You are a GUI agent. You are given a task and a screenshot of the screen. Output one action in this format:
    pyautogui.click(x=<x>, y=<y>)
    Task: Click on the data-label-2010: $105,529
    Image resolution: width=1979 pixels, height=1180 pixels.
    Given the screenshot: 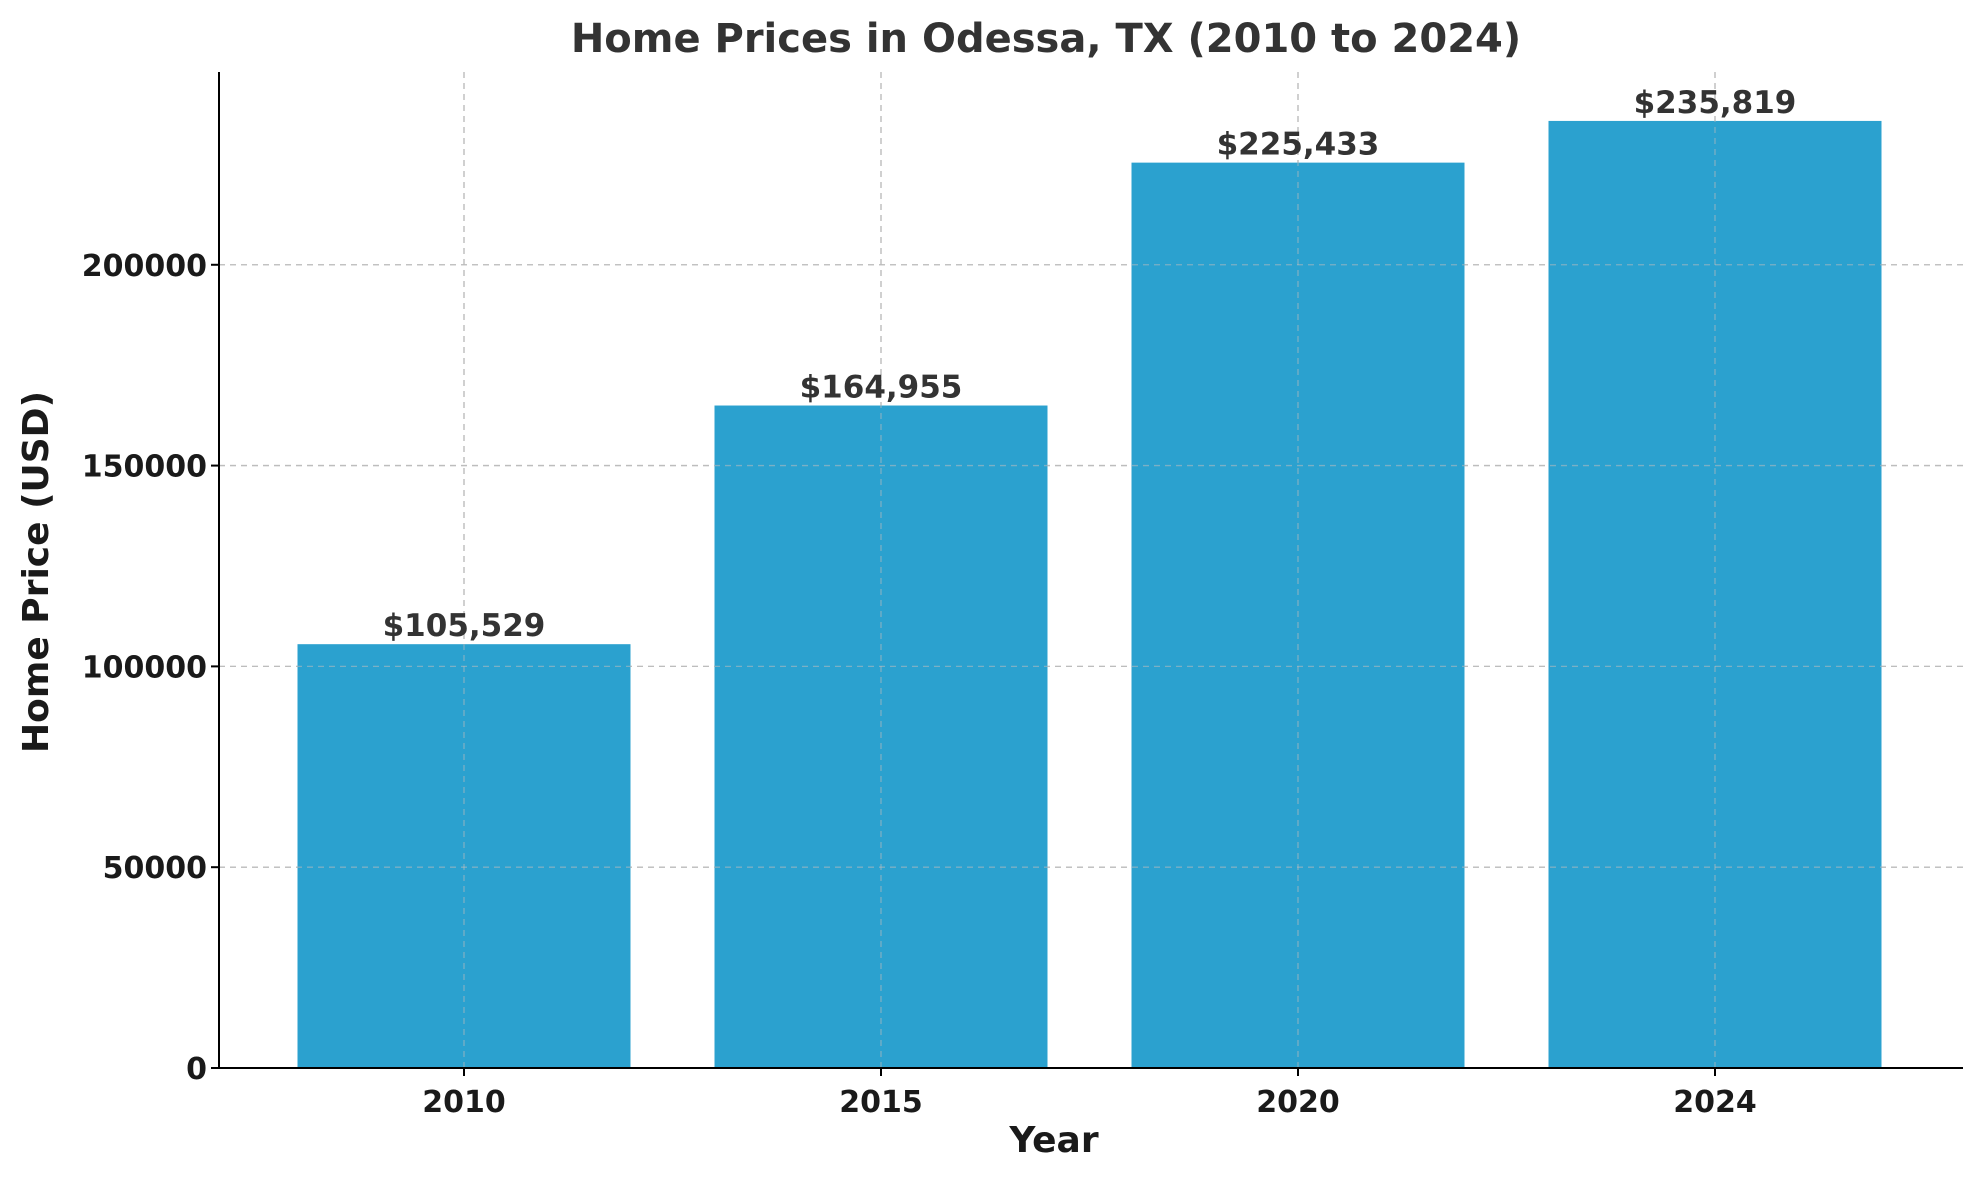 What is the action you would take?
    pyautogui.click(x=464, y=626)
    